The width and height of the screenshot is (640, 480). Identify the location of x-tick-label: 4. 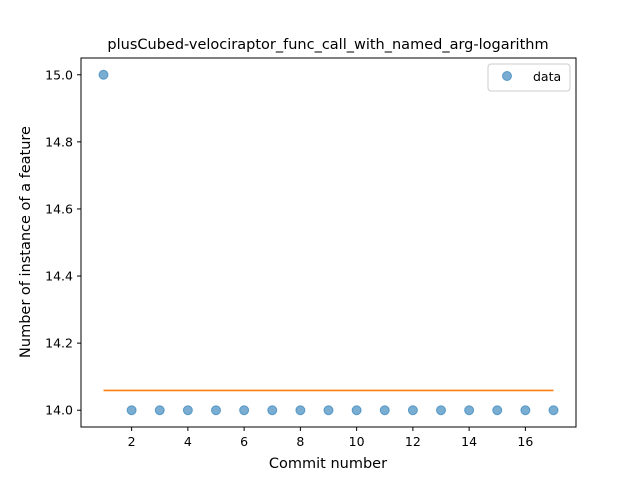
(188, 441).